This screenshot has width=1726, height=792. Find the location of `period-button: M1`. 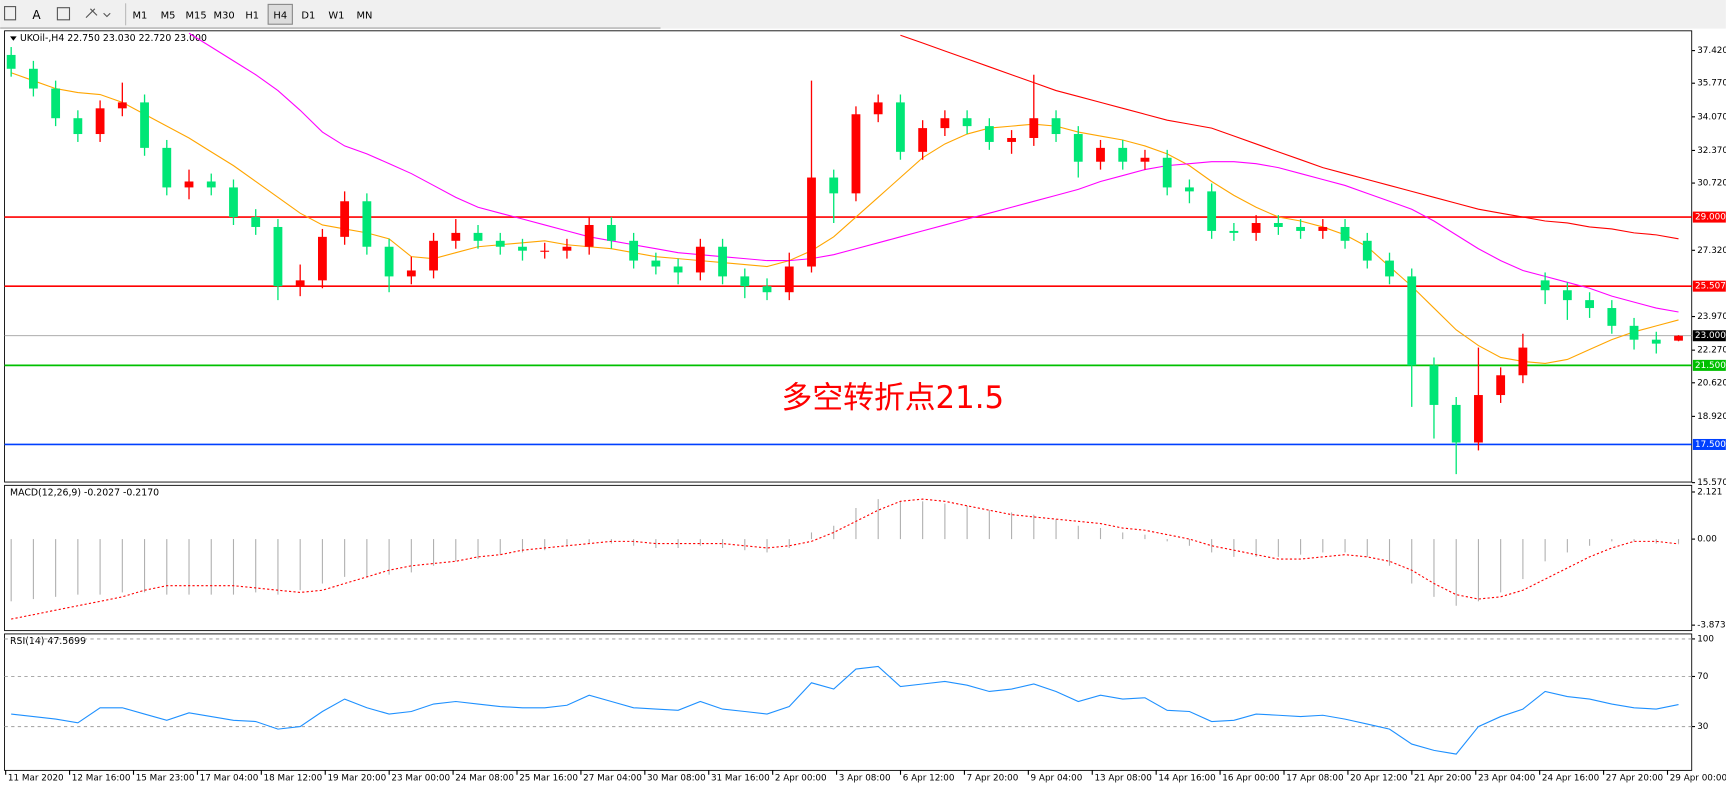

period-button: M1 is located at coordinates (140, 15).